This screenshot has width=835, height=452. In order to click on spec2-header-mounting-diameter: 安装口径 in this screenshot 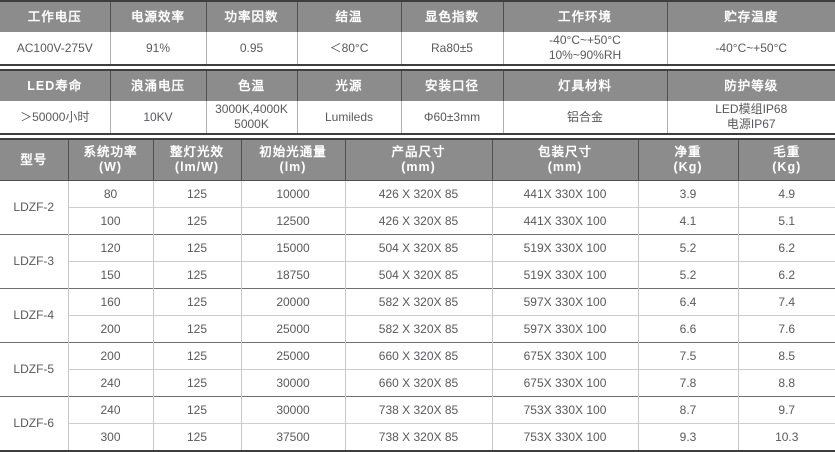, I will do `click(451, 85)`.